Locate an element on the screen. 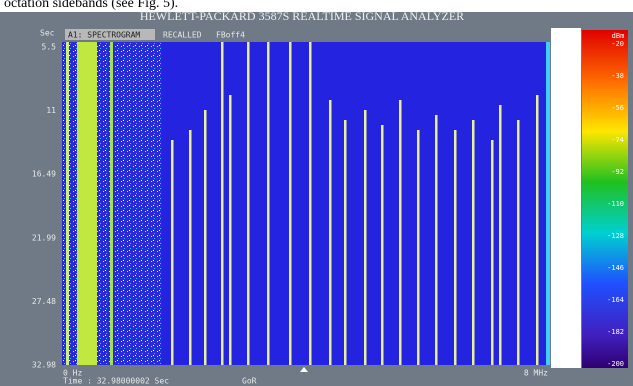 Image resolution: width=633 pixels, height=386 pixels. tag-box is located at coordinates (110, 34).